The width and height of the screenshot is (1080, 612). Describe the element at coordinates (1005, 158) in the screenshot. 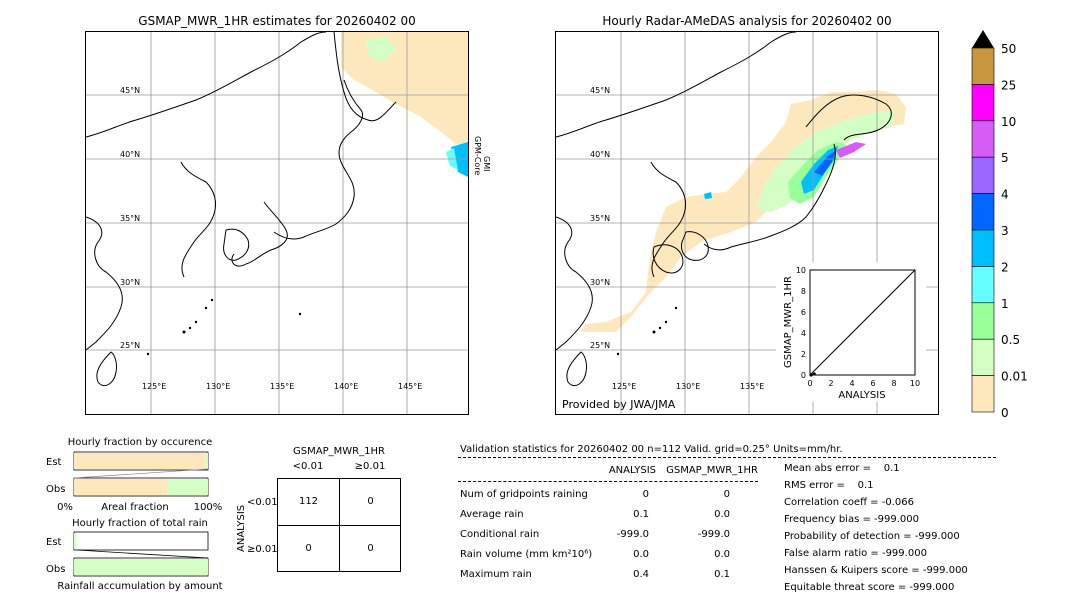

I see `colorbar-label: 5` at that location.